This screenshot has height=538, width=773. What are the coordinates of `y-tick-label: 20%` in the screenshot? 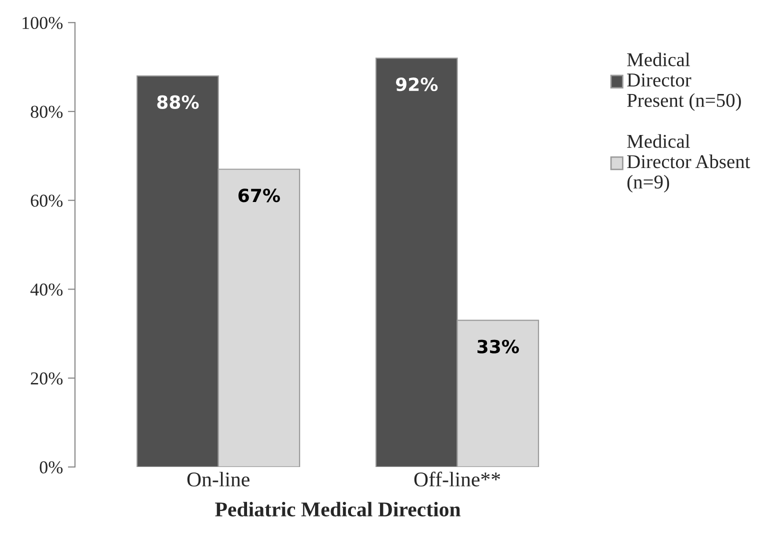 It's located at (46, 378).